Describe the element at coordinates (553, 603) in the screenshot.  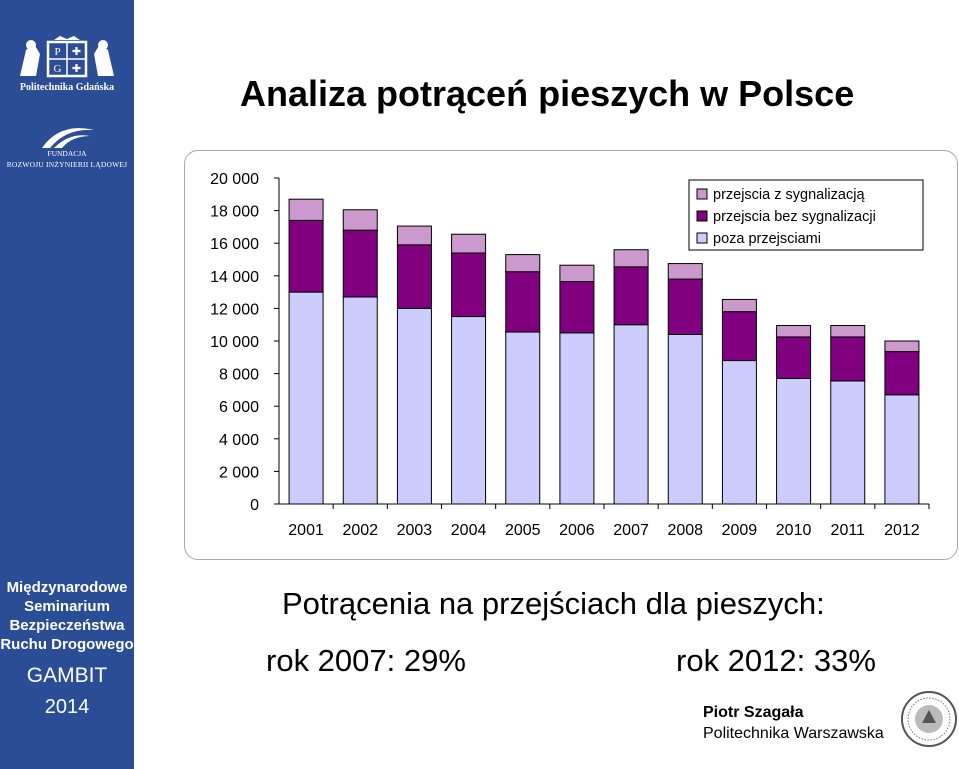
I see `crossing-subtitle: Potrącenia na przejściach dla pieszych:` at that location.